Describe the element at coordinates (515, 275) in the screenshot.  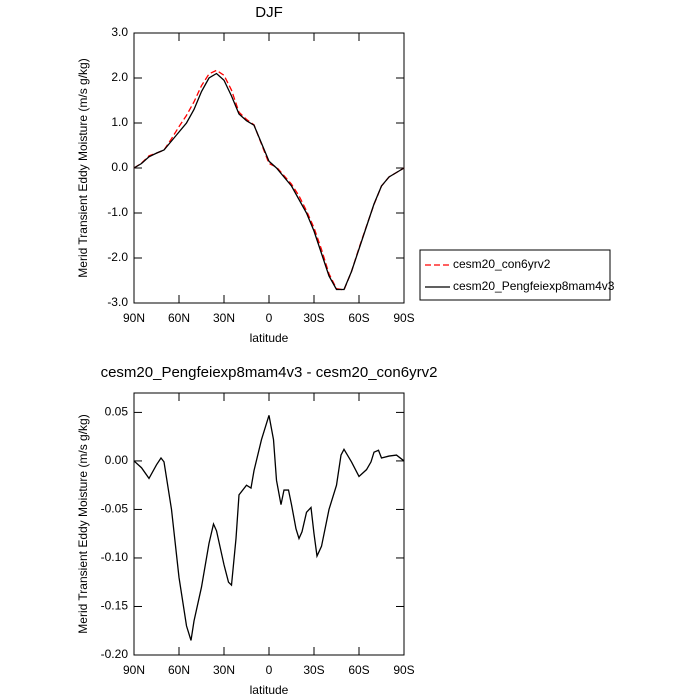
I see `legend-box` at that location.